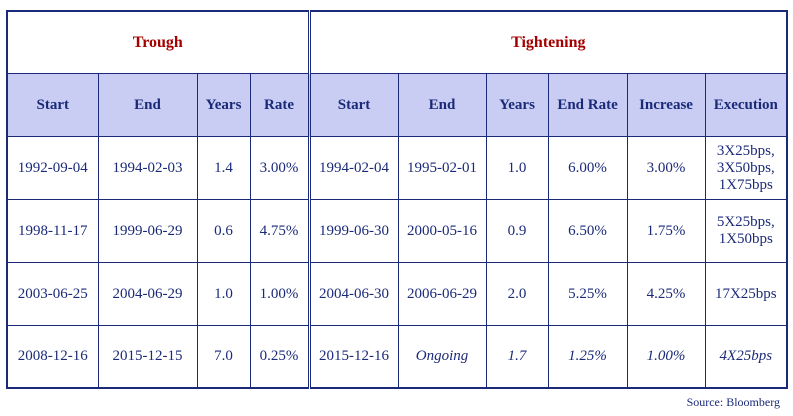  I want to click on cell-trough-rate: 3.00%, so click(279, 168).